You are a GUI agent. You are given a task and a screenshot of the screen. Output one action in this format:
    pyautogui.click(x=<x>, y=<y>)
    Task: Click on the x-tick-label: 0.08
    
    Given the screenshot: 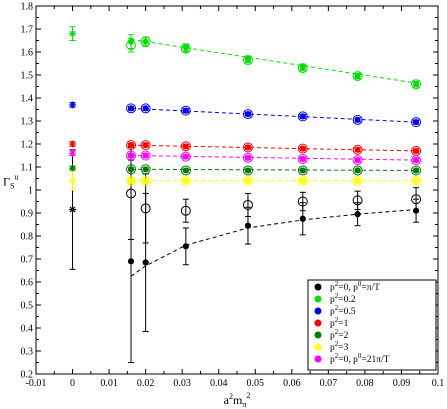 What is the action you would take?
    pyautogui.click(x=365, y=383)
    